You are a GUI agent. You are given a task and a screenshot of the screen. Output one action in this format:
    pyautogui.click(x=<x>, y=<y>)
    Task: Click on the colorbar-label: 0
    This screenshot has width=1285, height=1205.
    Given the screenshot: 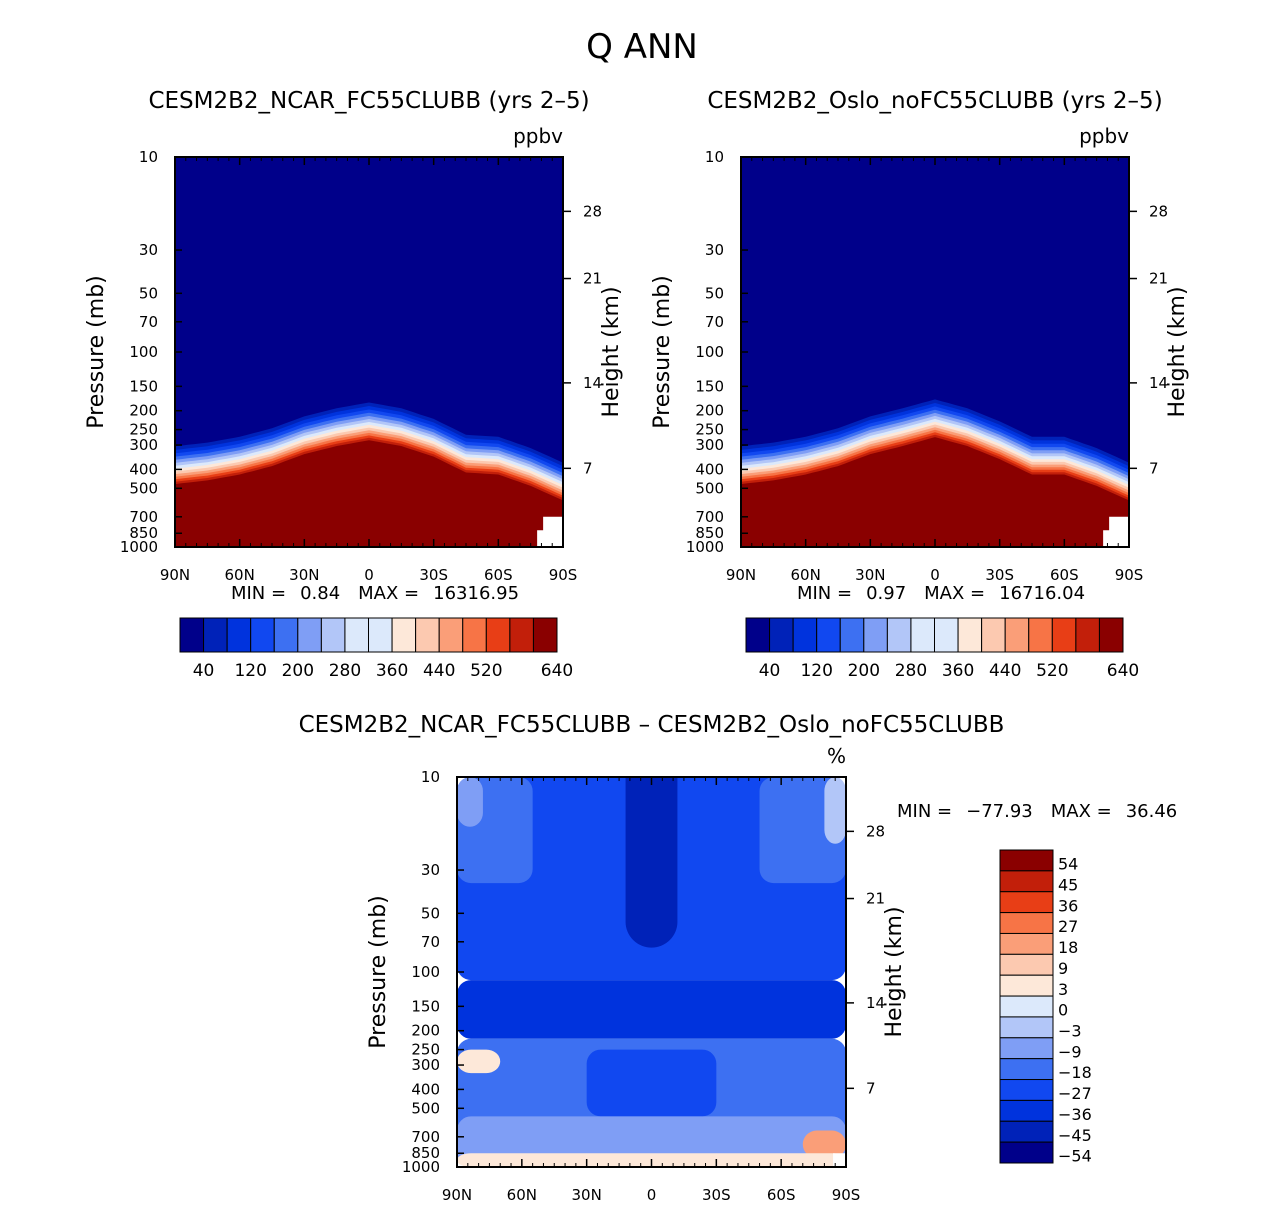 What is the action you would take?
    pyautogui.click(x=1063, y=1010)
    